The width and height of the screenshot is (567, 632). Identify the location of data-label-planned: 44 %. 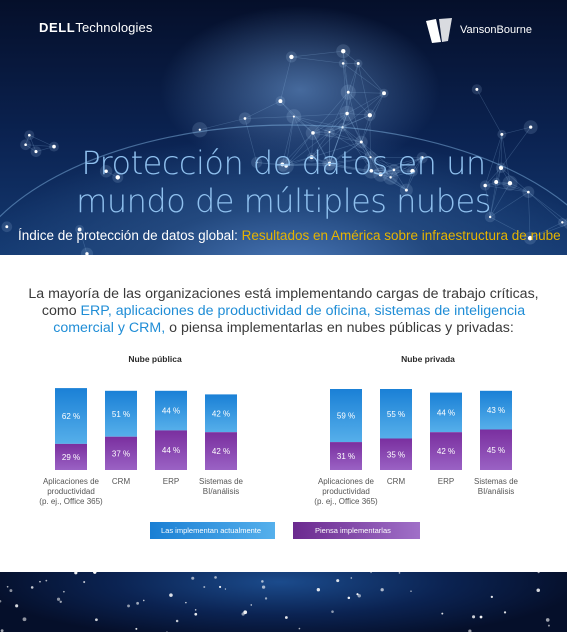
(171, 450).